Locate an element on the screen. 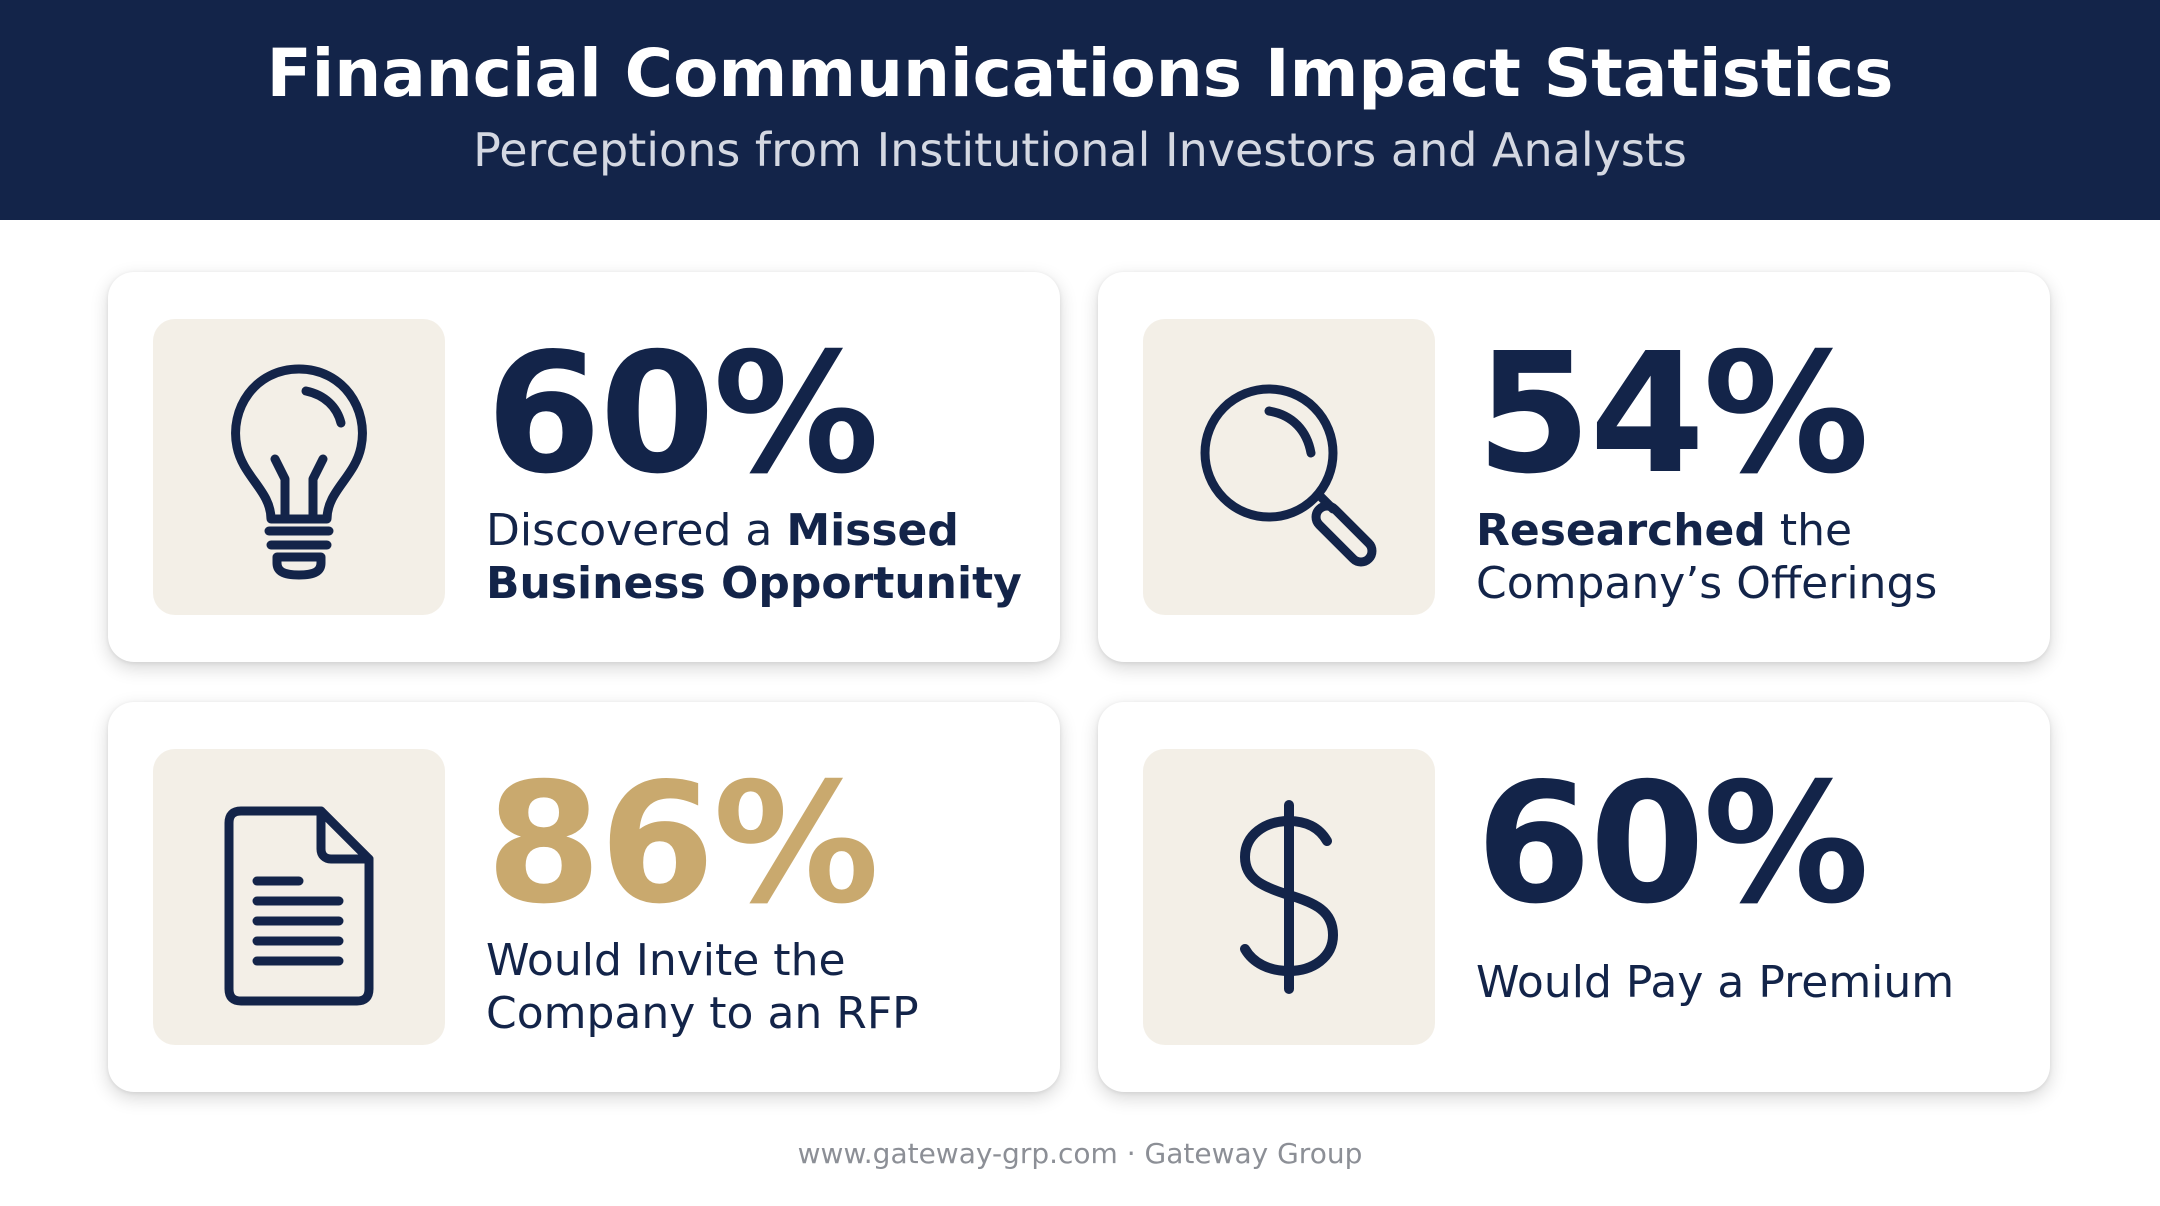  stat-description: Would Pay a Premium is located at coordinates (1715, 982).